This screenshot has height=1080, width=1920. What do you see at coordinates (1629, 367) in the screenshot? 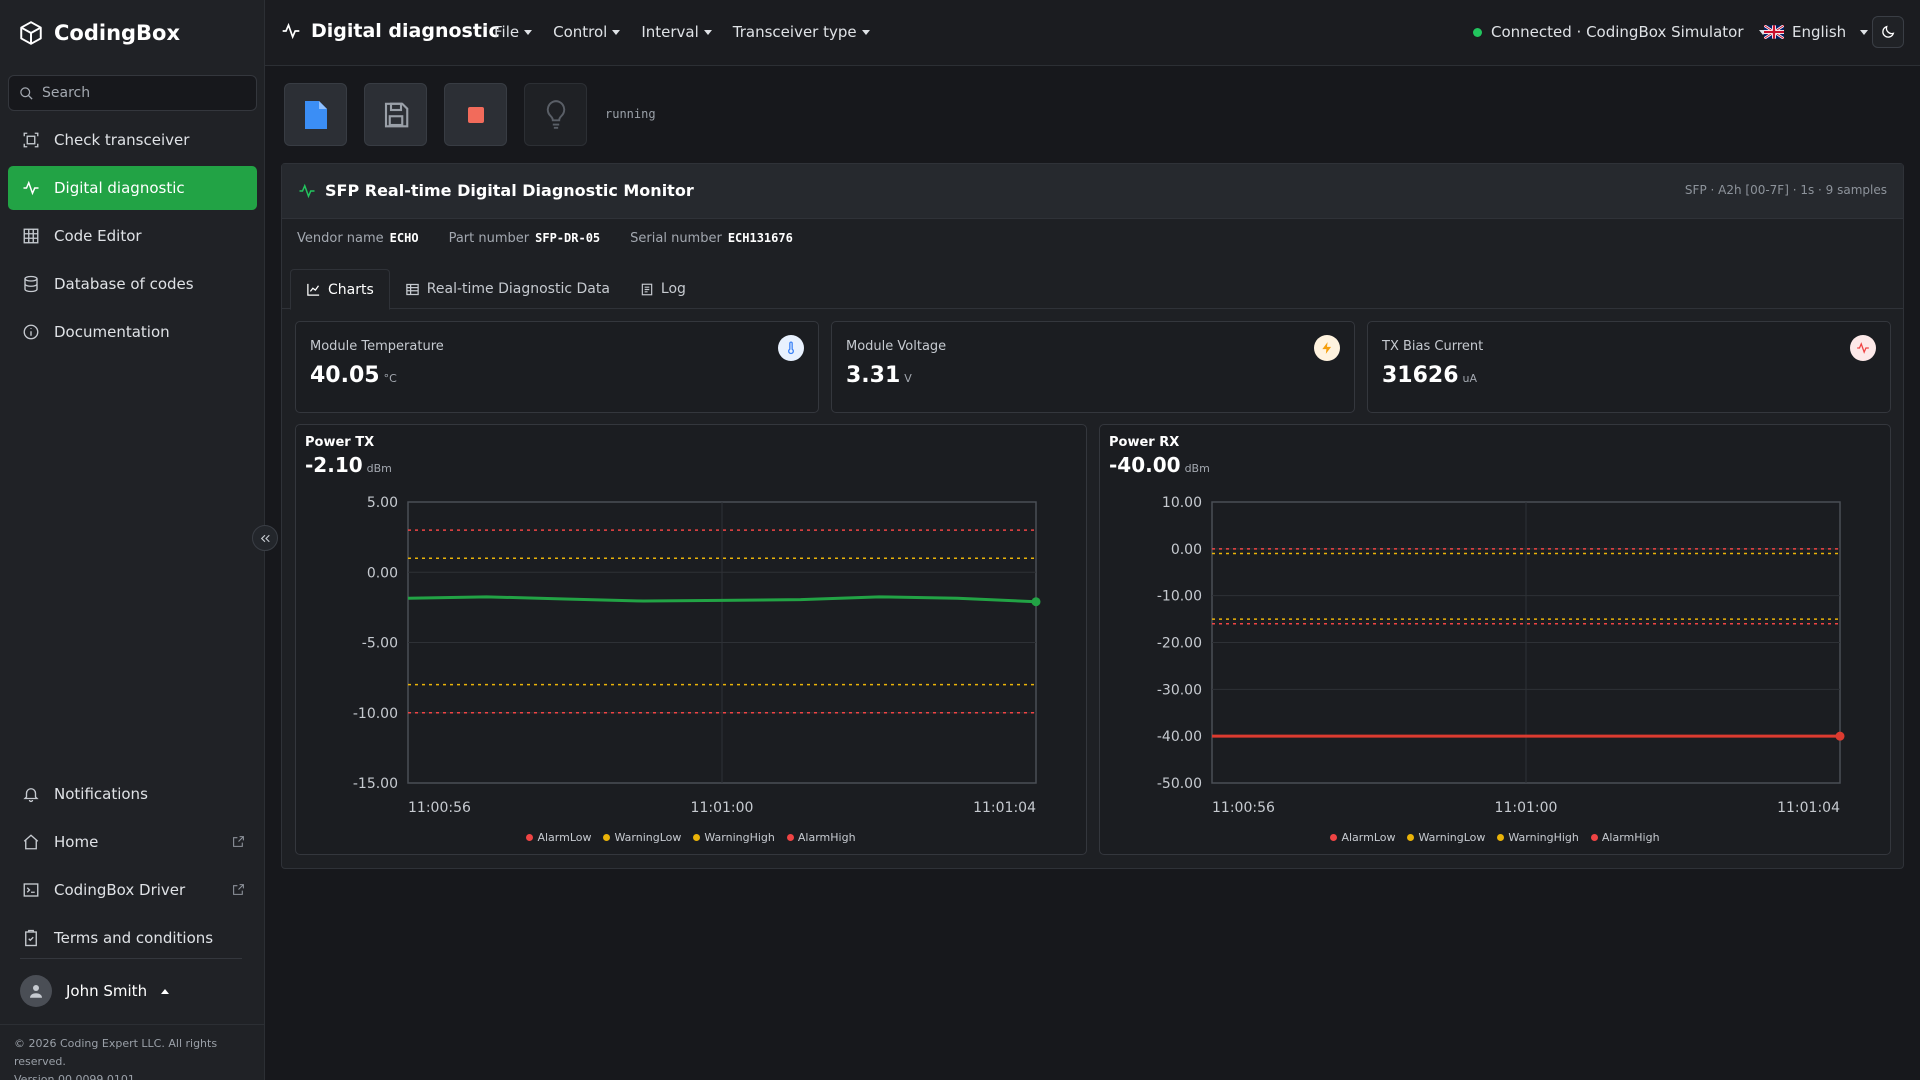
I see `stat-card-bias-current: TX Bias Current 31626 uA` at bounding box center [1629, 367].